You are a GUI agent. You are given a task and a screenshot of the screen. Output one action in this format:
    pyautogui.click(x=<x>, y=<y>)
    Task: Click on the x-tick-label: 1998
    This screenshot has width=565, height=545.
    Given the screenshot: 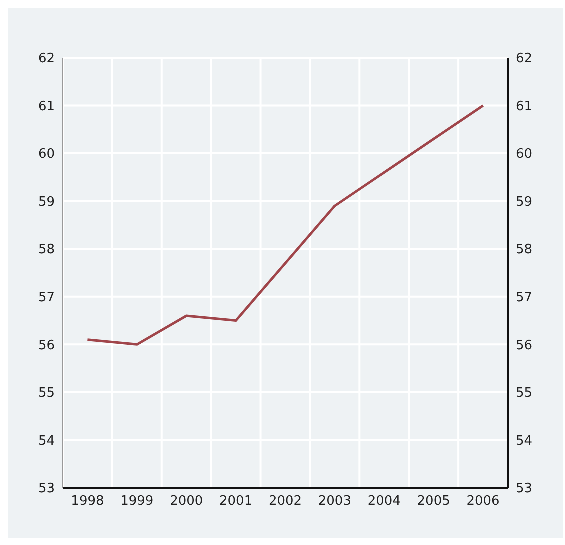 What is the action you would take?
    pyautogui.click(x=87, y=502)
    